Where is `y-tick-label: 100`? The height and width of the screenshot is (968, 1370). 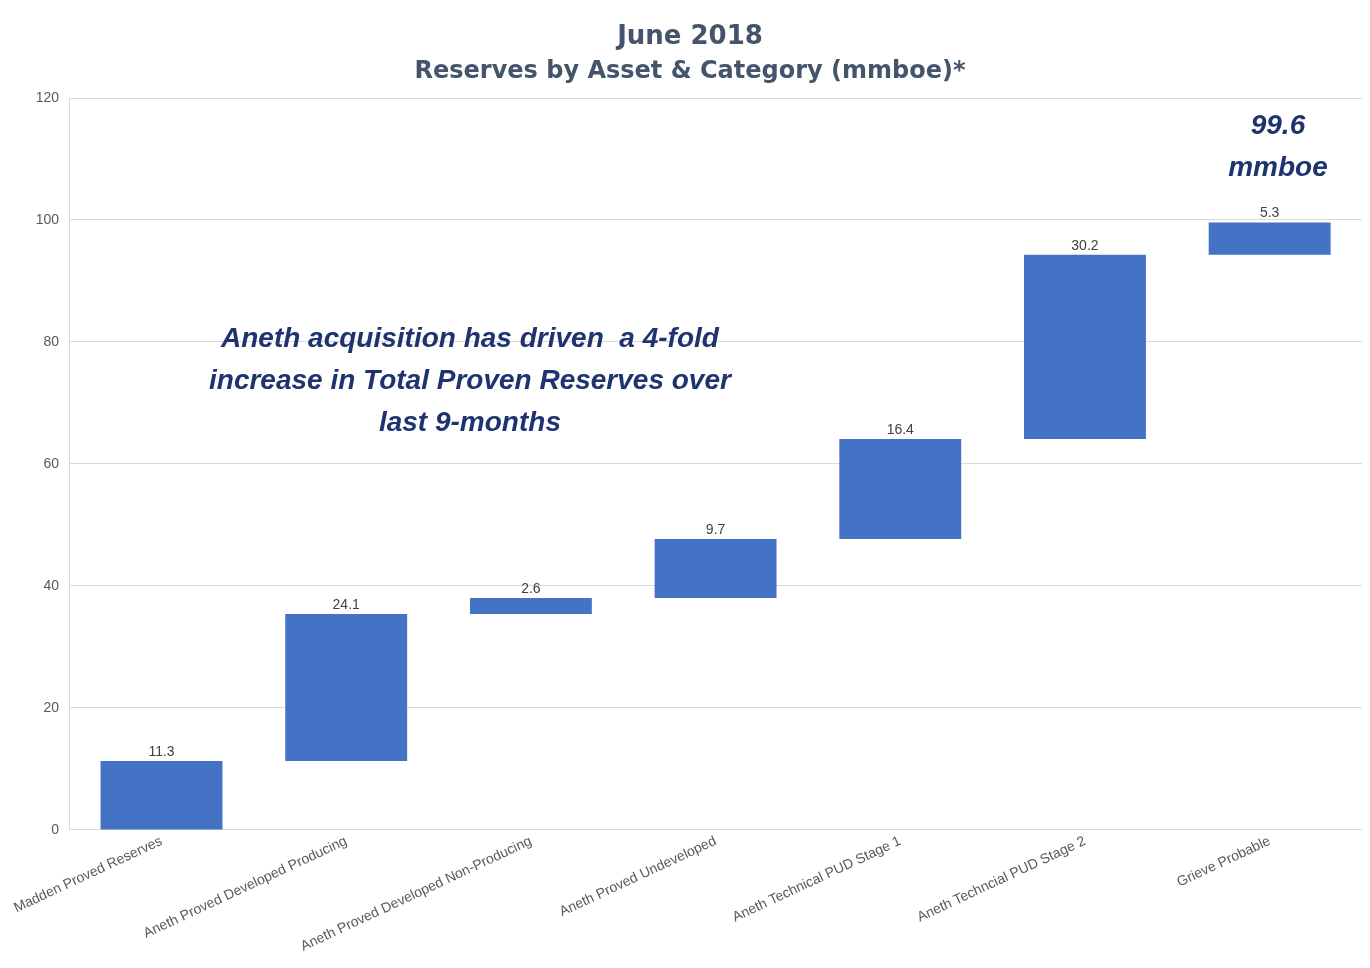
y-tick-label: 100 is located at coordinates (47, 218).